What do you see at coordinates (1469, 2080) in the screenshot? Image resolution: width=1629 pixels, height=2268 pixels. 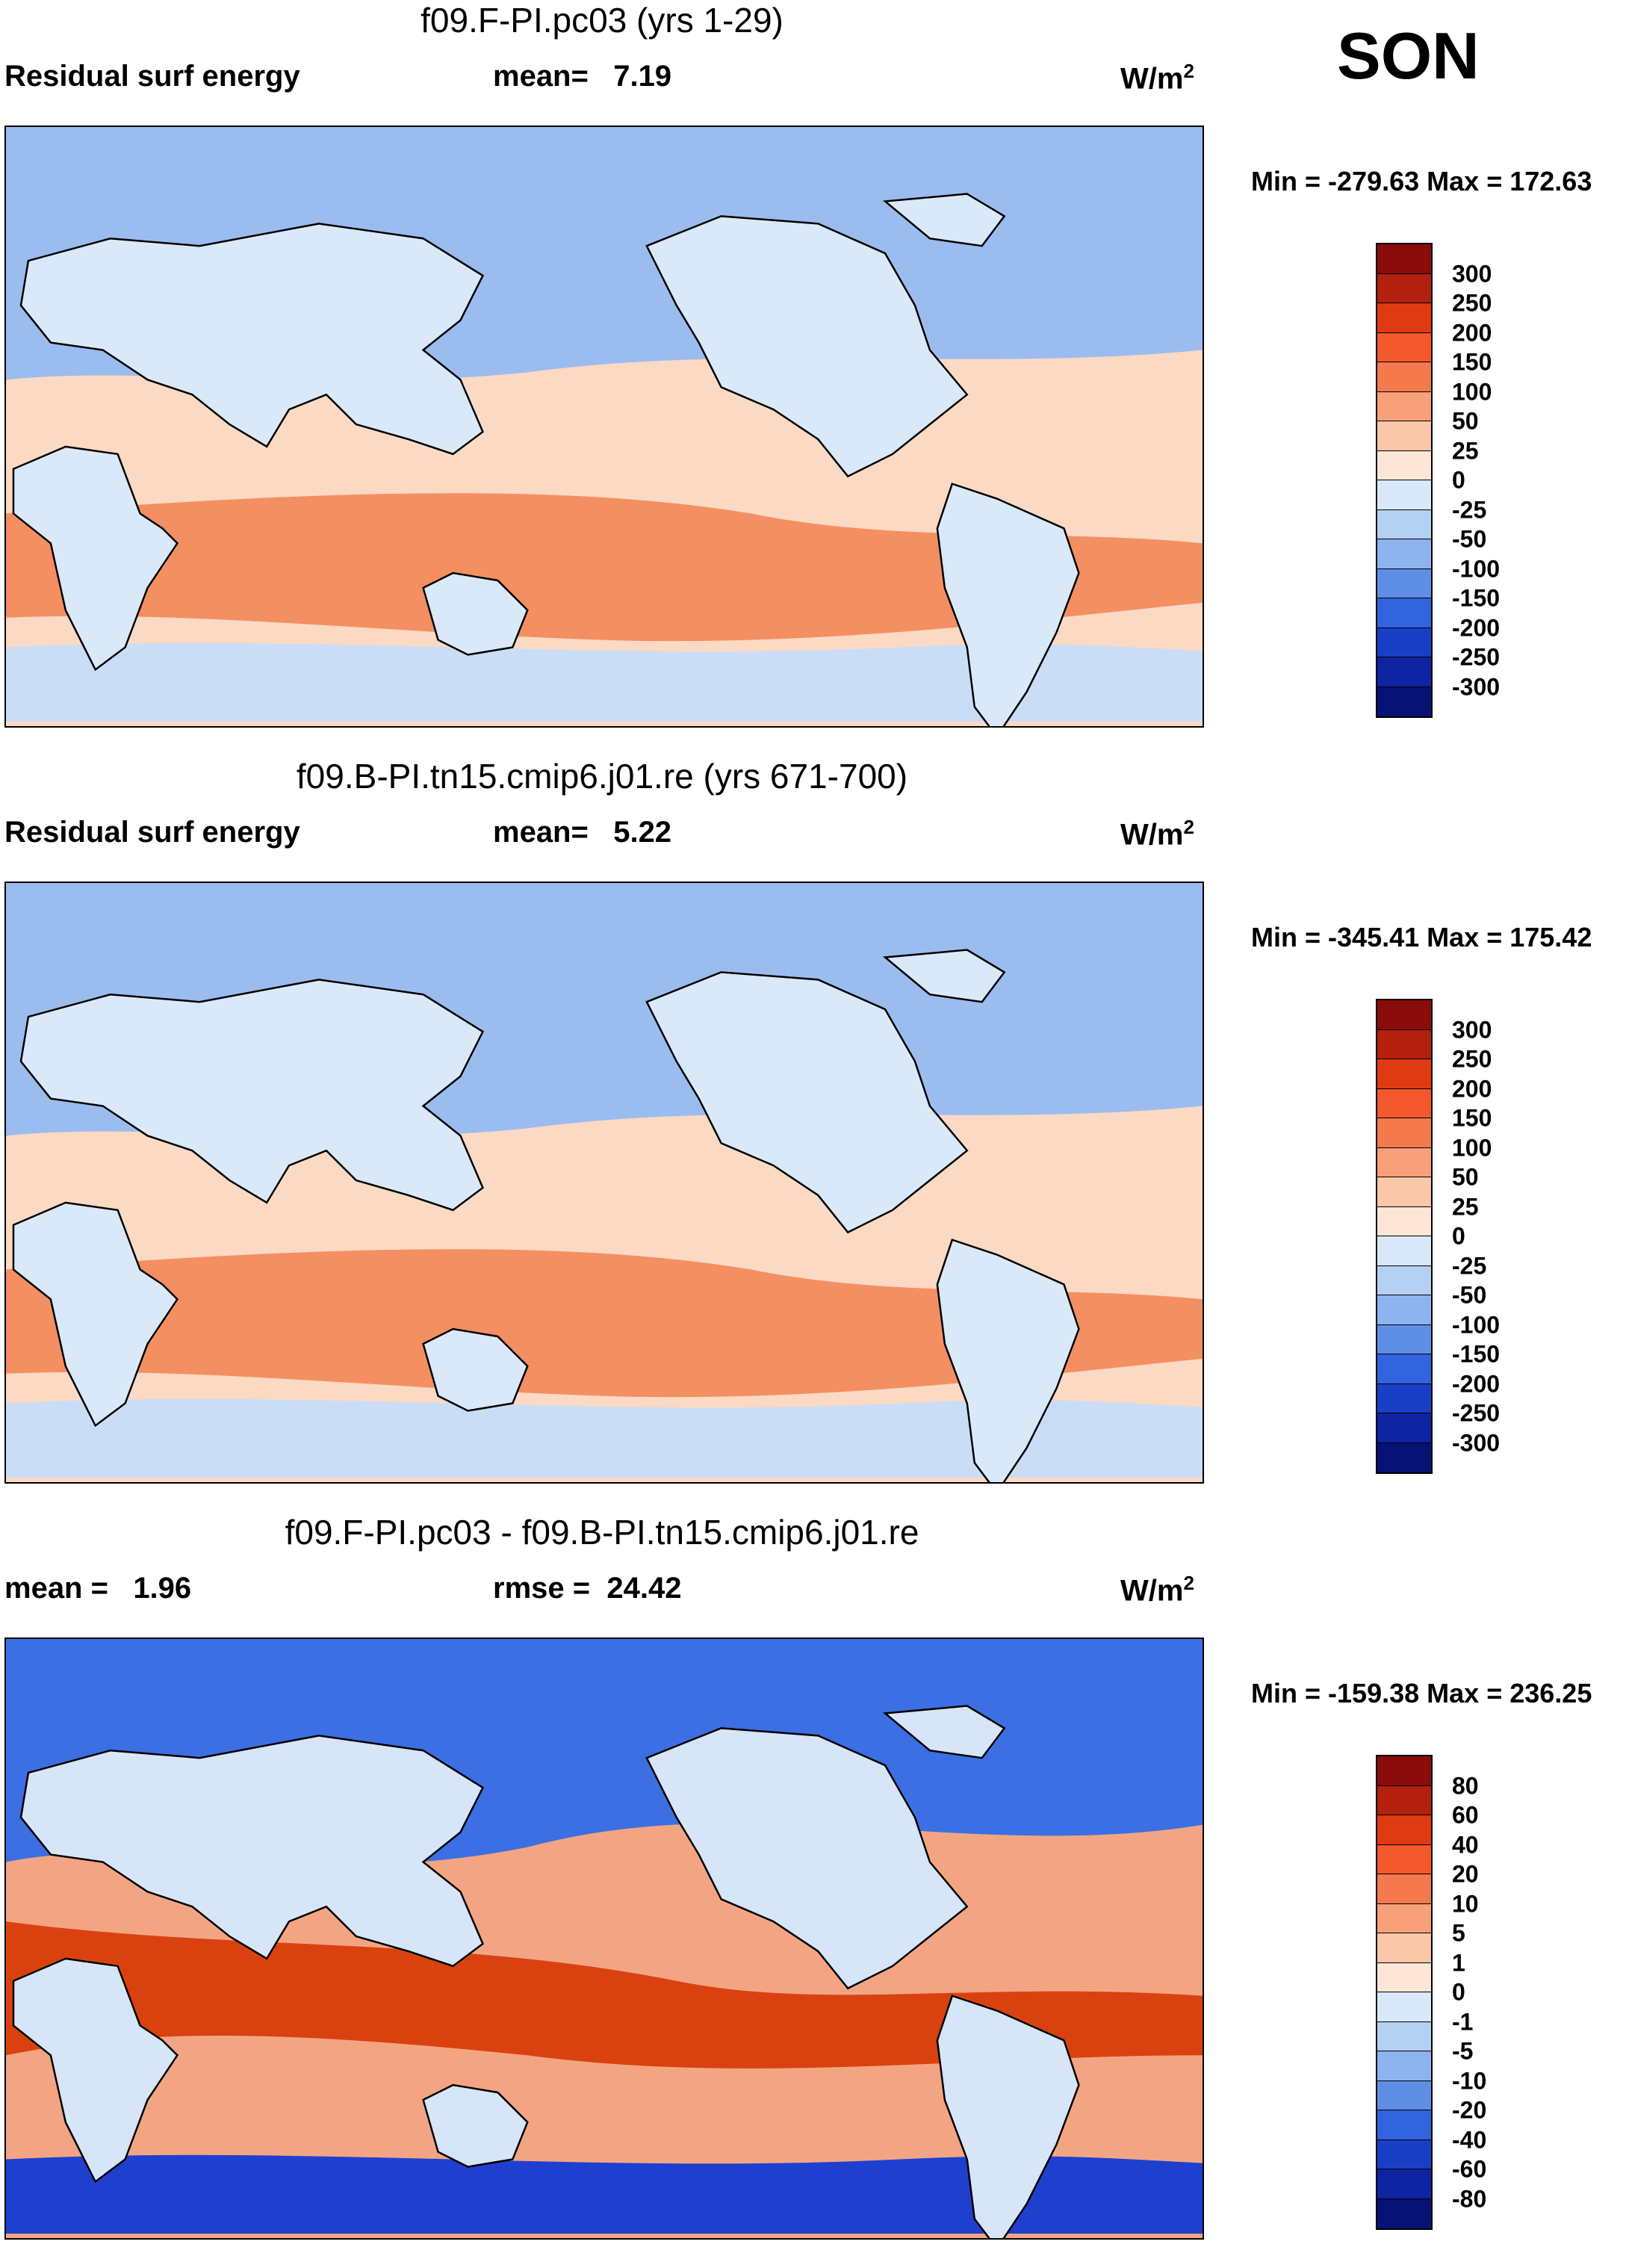 I see `colorbar-tick-label: -10` at bounding box center [1469, 2080].